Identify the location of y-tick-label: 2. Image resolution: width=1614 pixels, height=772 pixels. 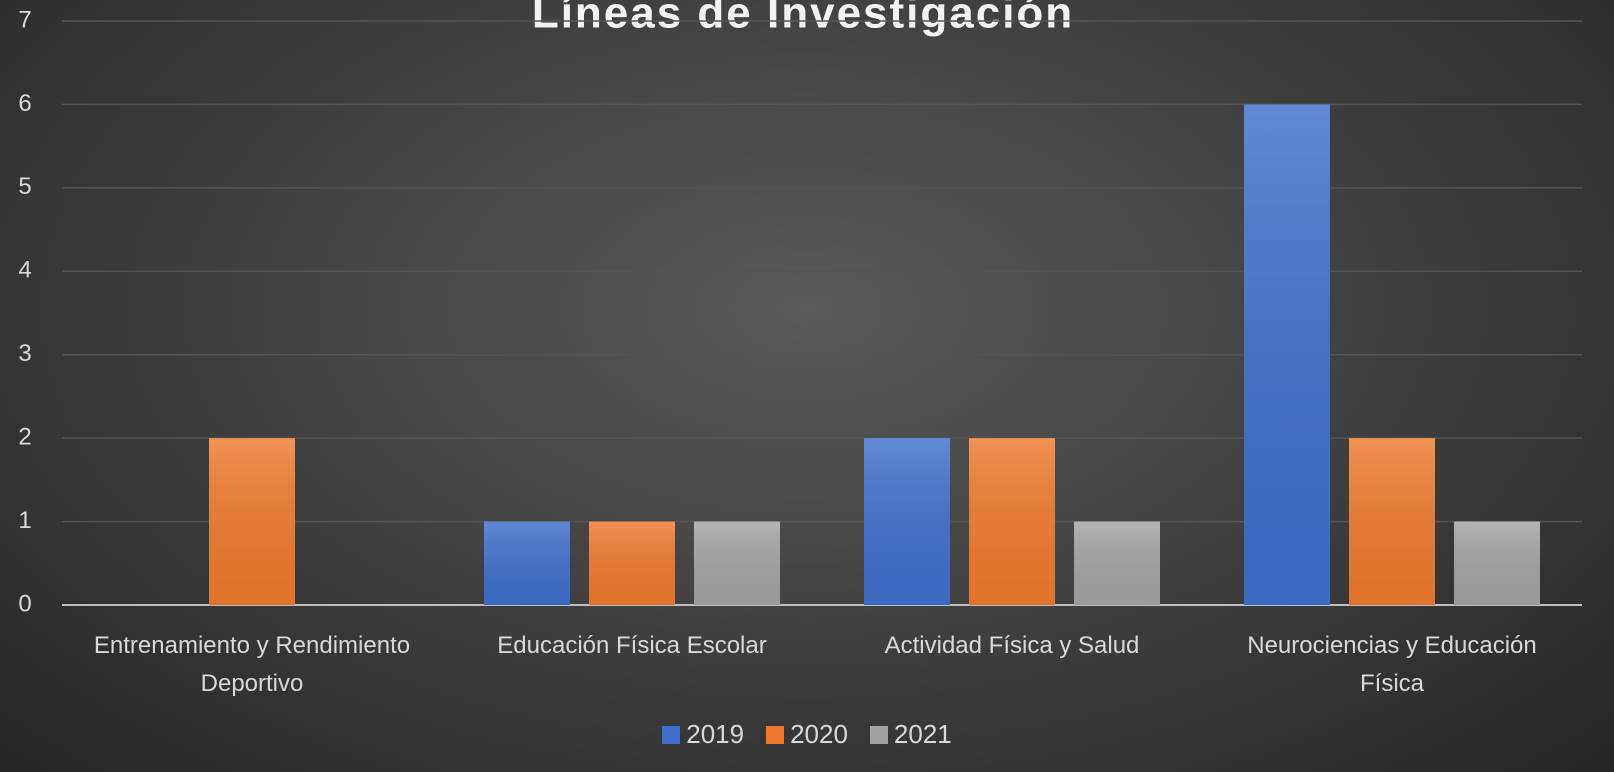
(24, 436).